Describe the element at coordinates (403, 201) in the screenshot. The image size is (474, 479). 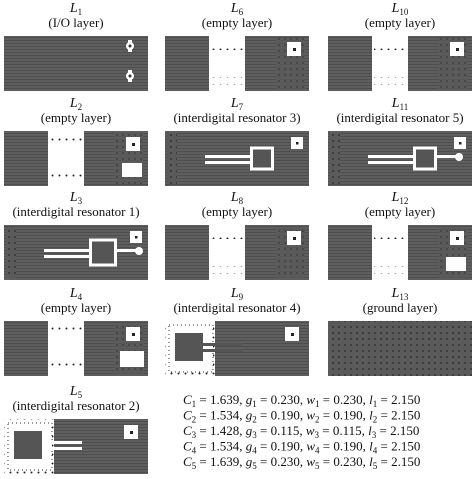
I see `layer-subscript: 12` at that location.